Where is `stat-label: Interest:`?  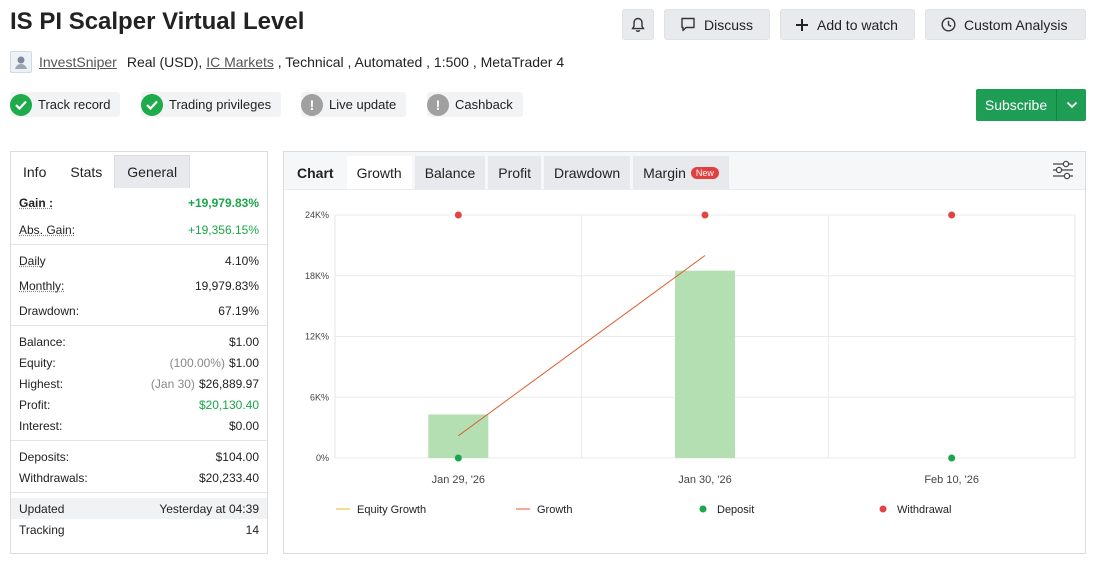
stat-label: Interest: is located at coordinates (41, 425).